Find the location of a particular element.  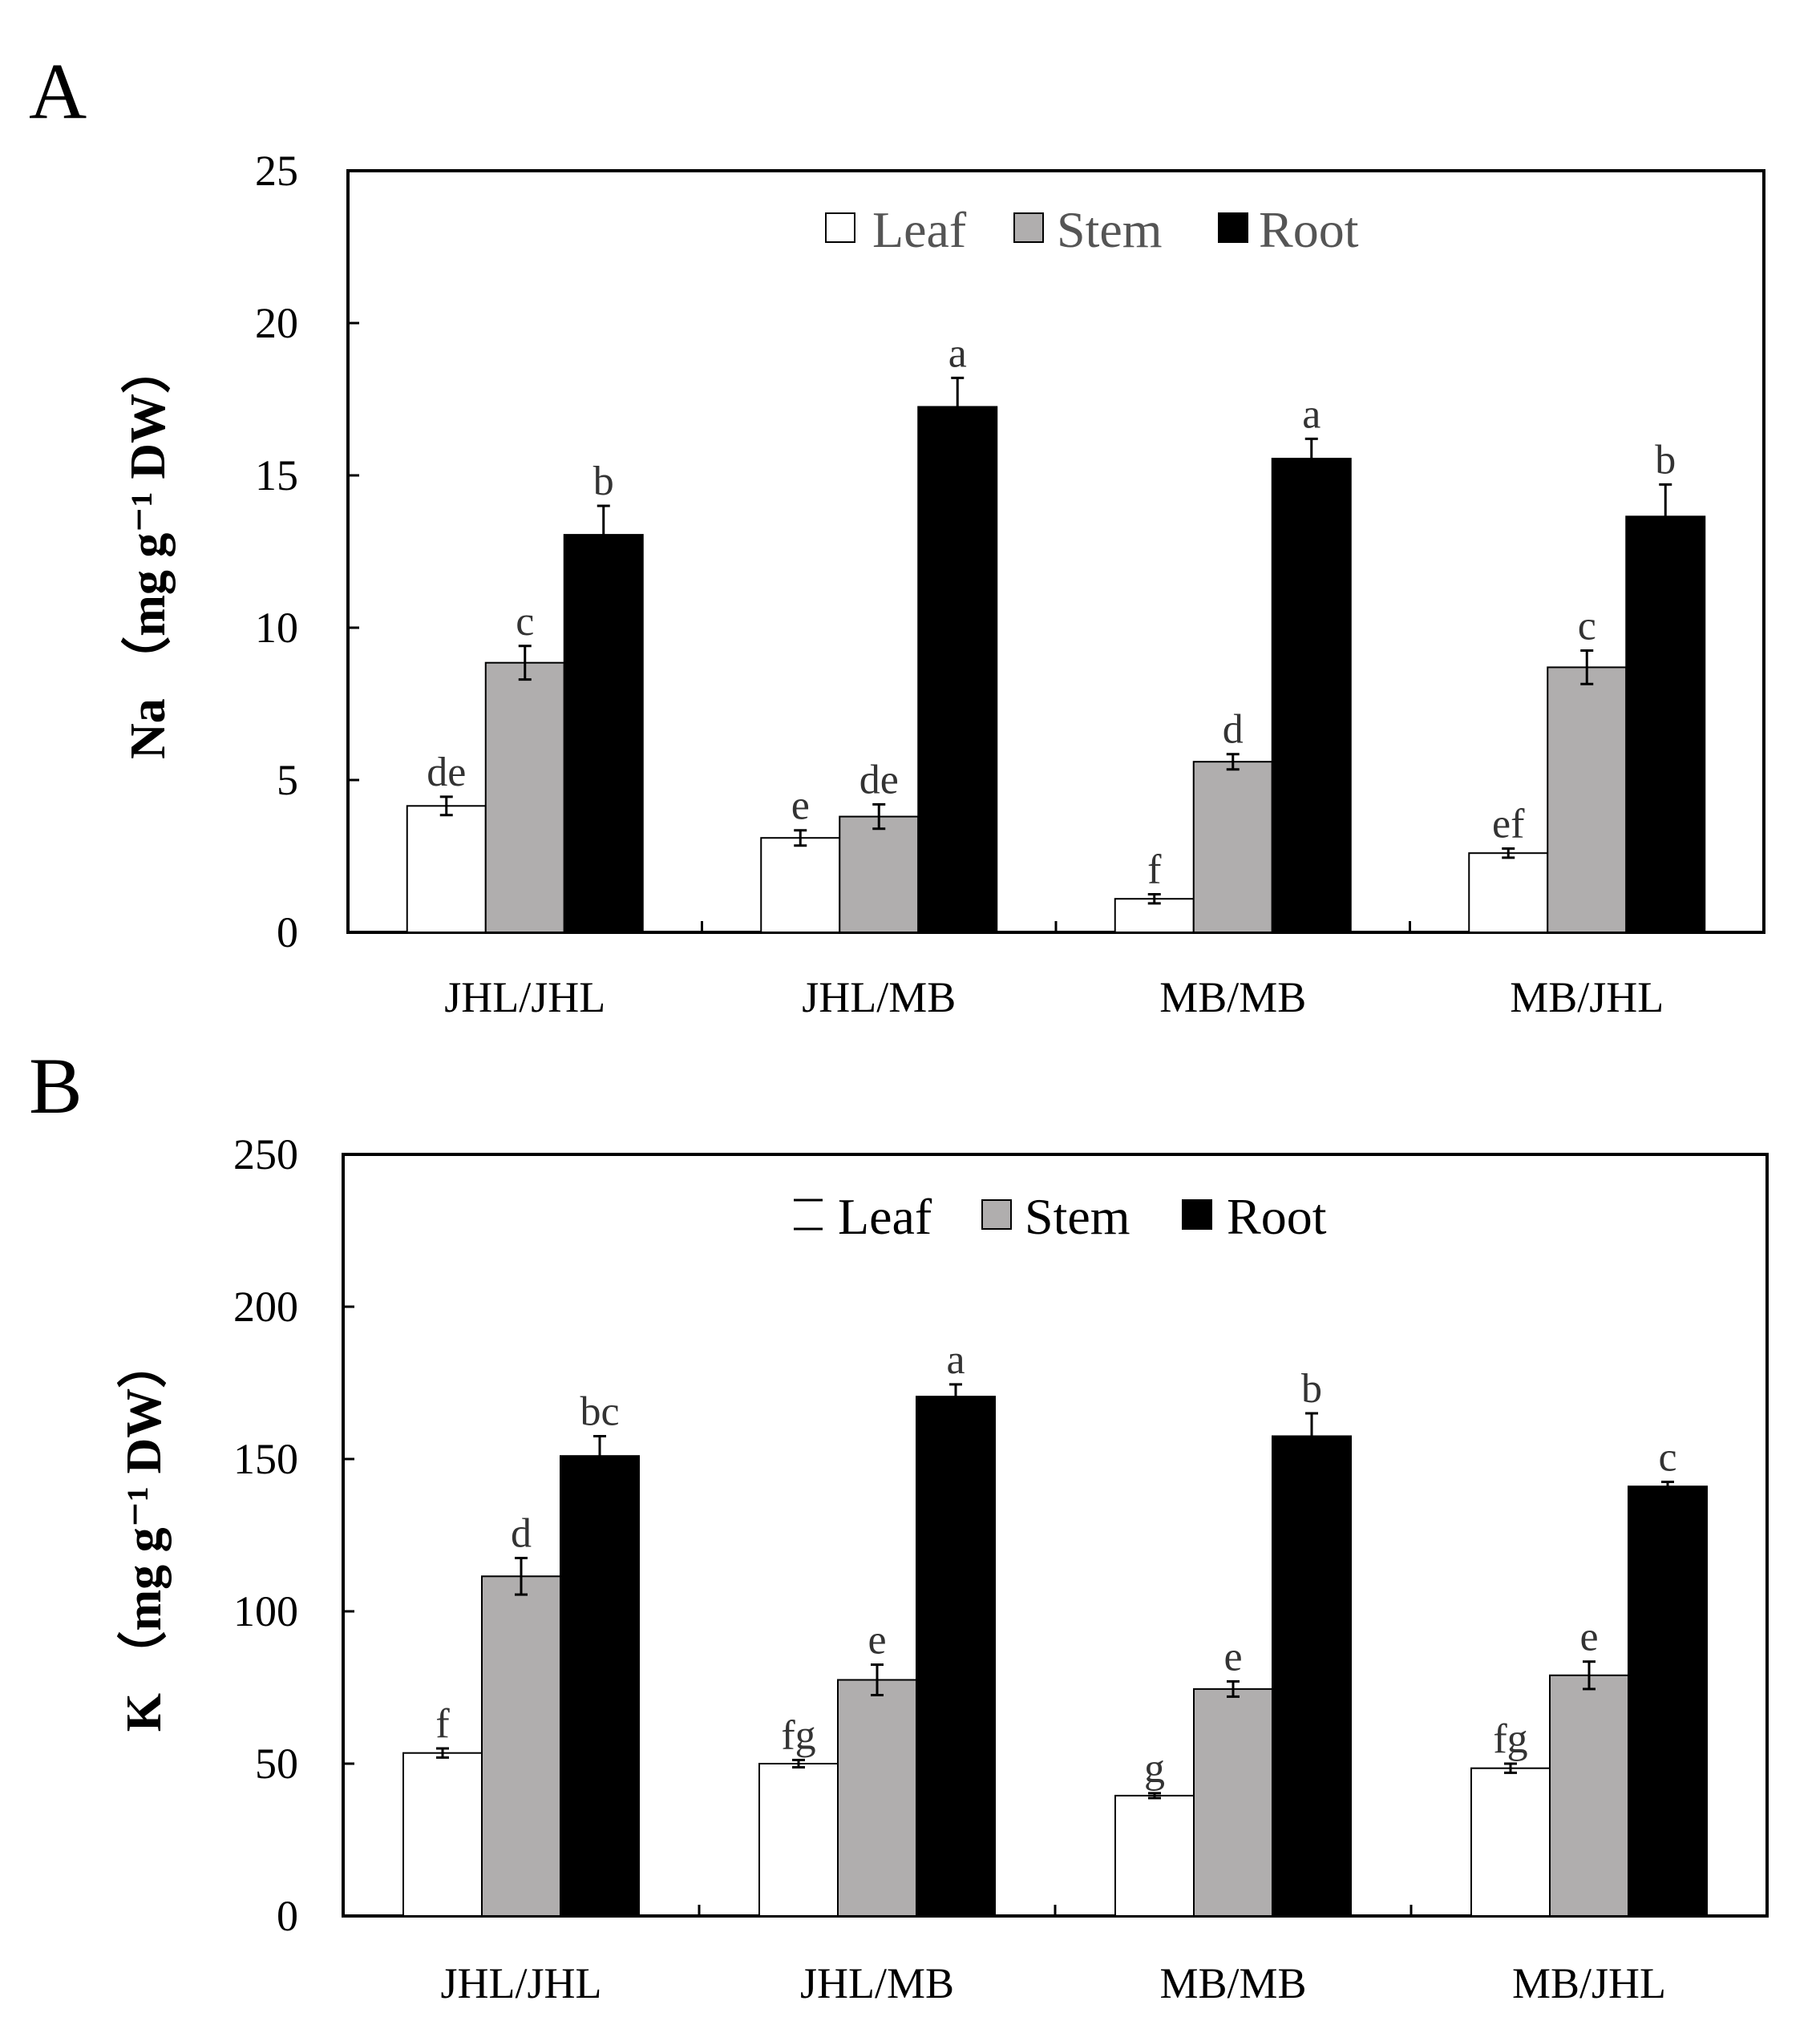

y-tick-label: 5 is located at coordinates (287, 780).